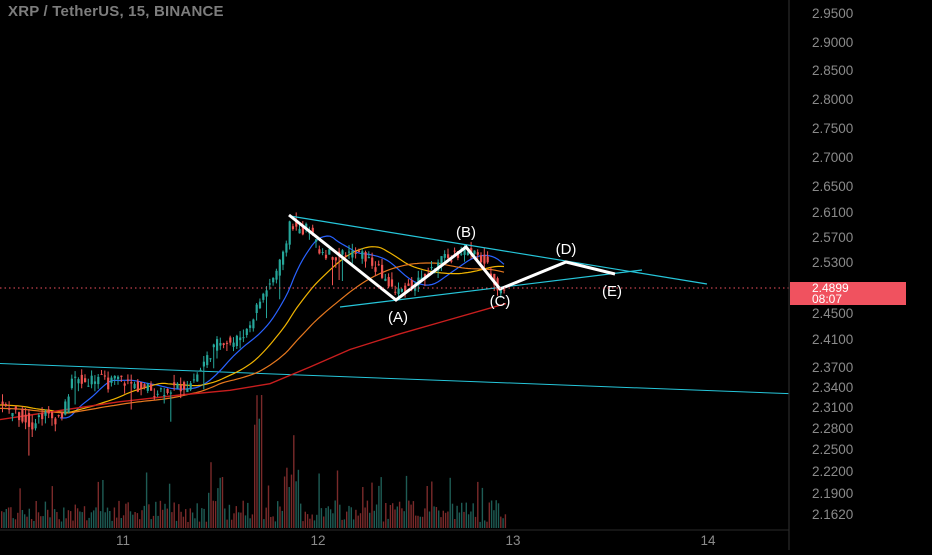  I want to click on current-price: 2.4899, so click(830, 288).